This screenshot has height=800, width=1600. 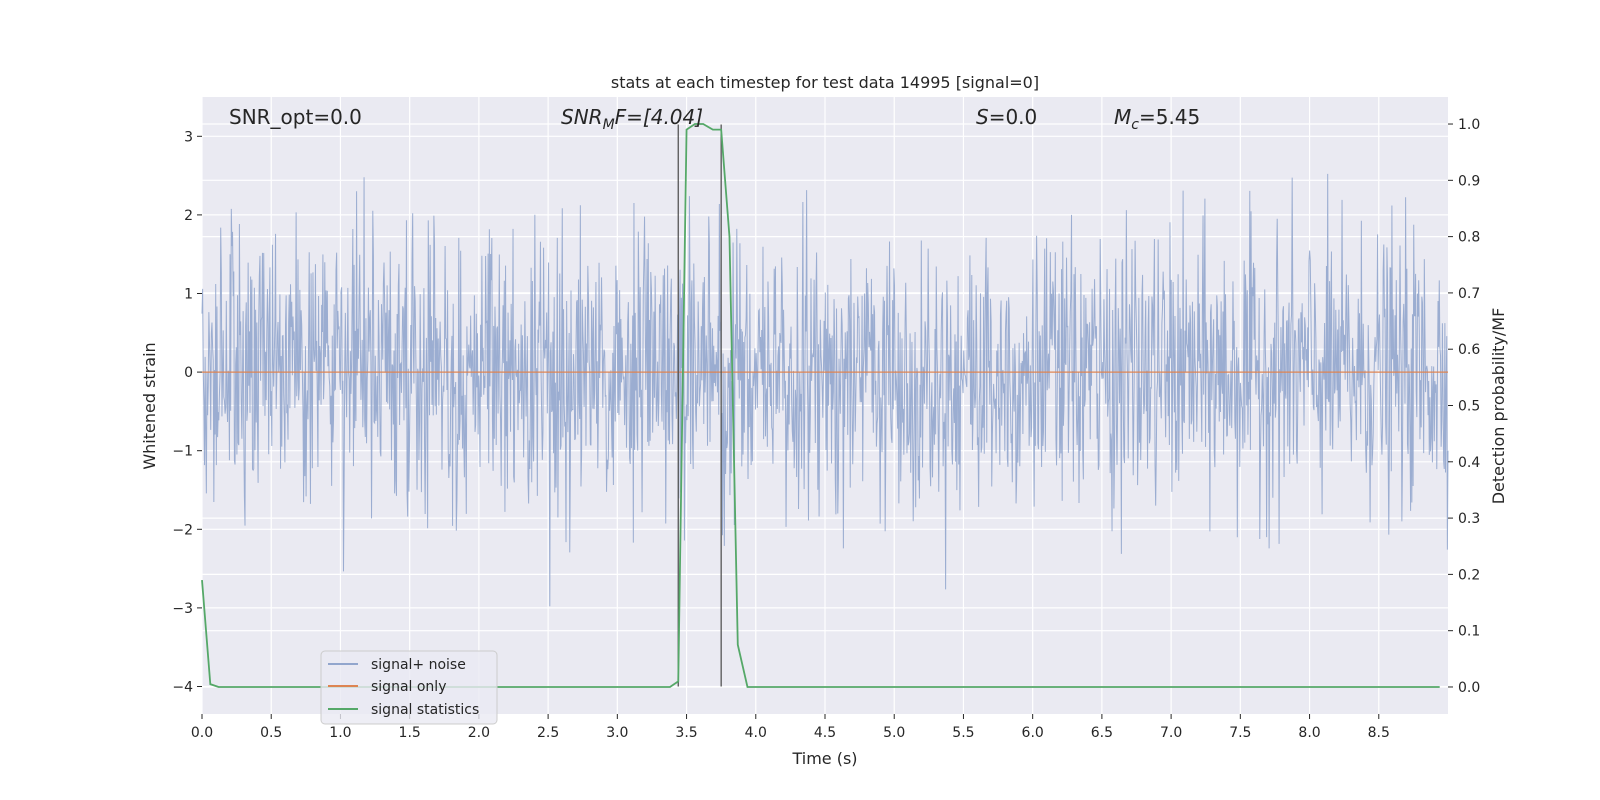 I want to click on vertical-markers, so click(x=699, y=405).